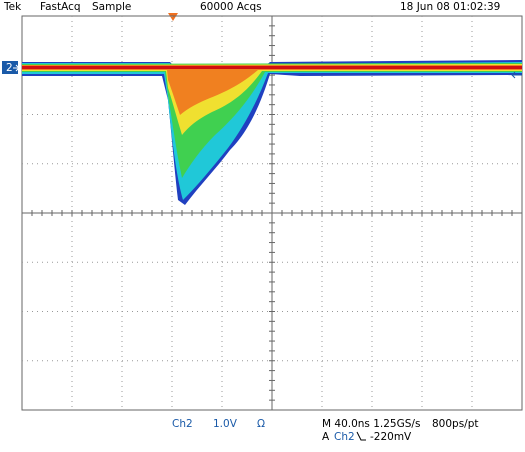  What do you see at coordinates (173, 17) in the screenshot?
I see `trigger-position` at bounding box center [173, 17].